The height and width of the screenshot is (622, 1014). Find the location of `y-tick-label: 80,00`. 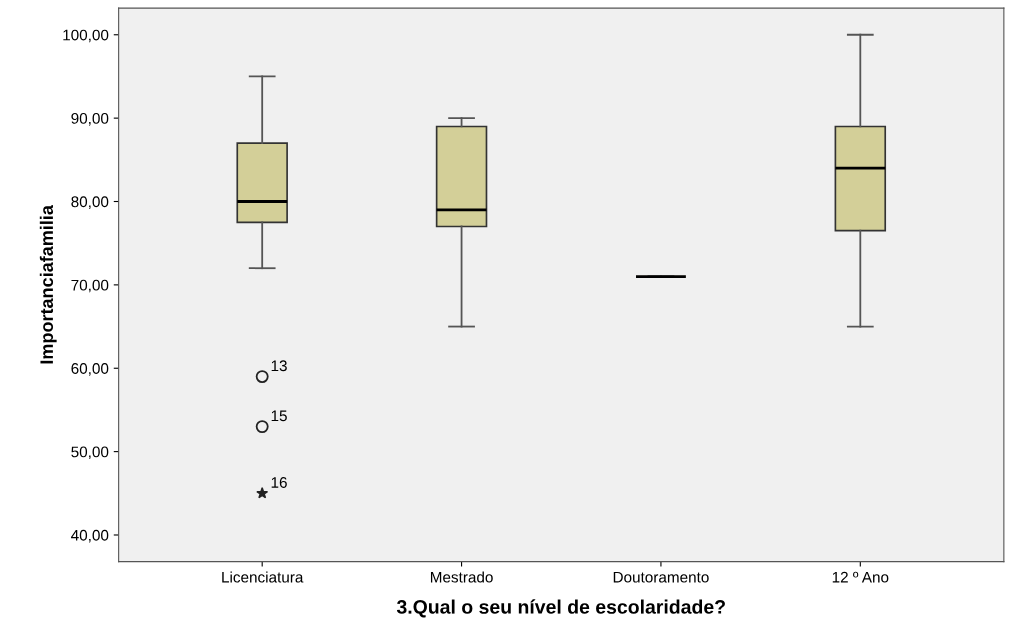

y-tick-label: 80,00 is located at coordinates (90, 202).